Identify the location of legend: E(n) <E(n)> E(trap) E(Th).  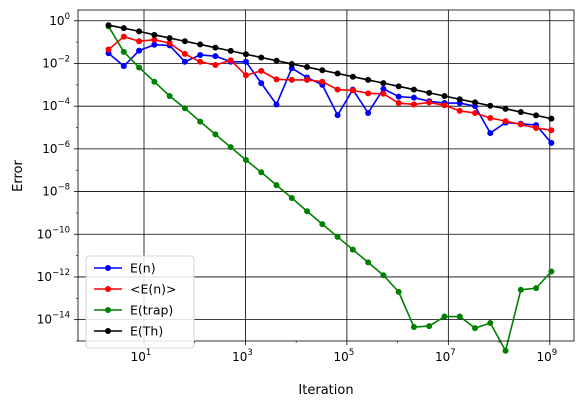
(140, 302).